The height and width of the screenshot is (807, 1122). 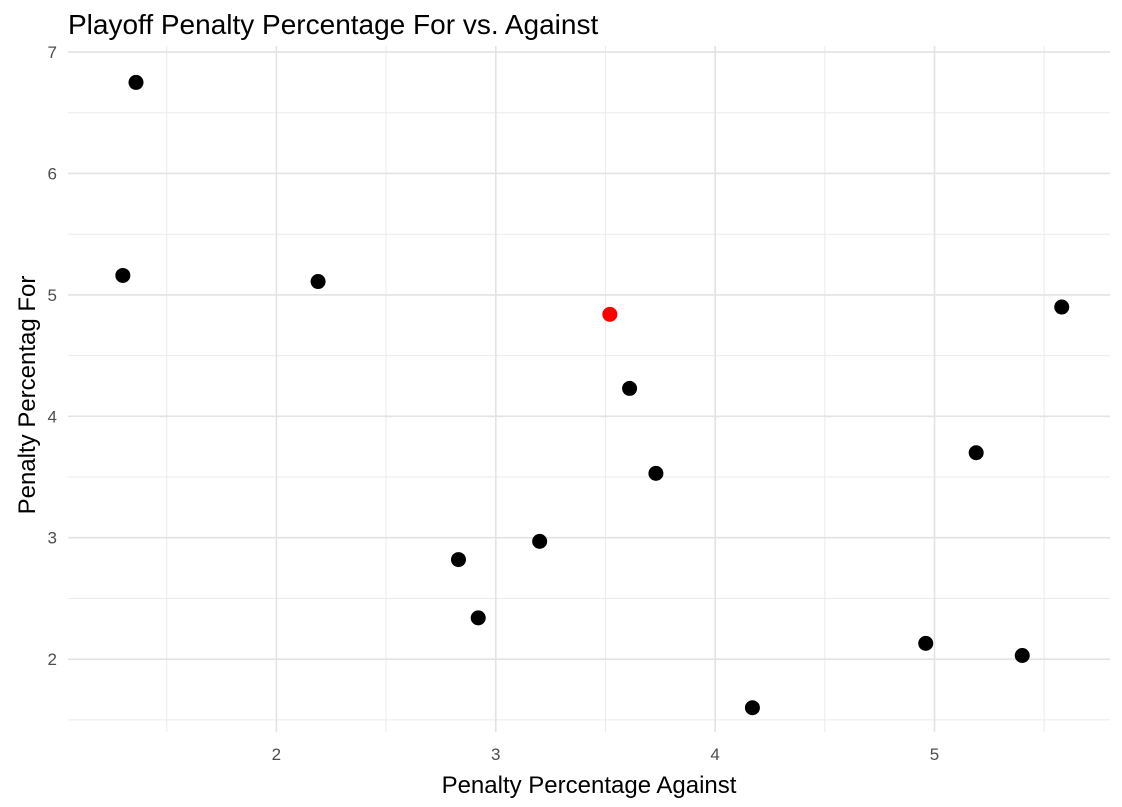 I want to click on y-tick-label: 4, so click(x=52, y=416).